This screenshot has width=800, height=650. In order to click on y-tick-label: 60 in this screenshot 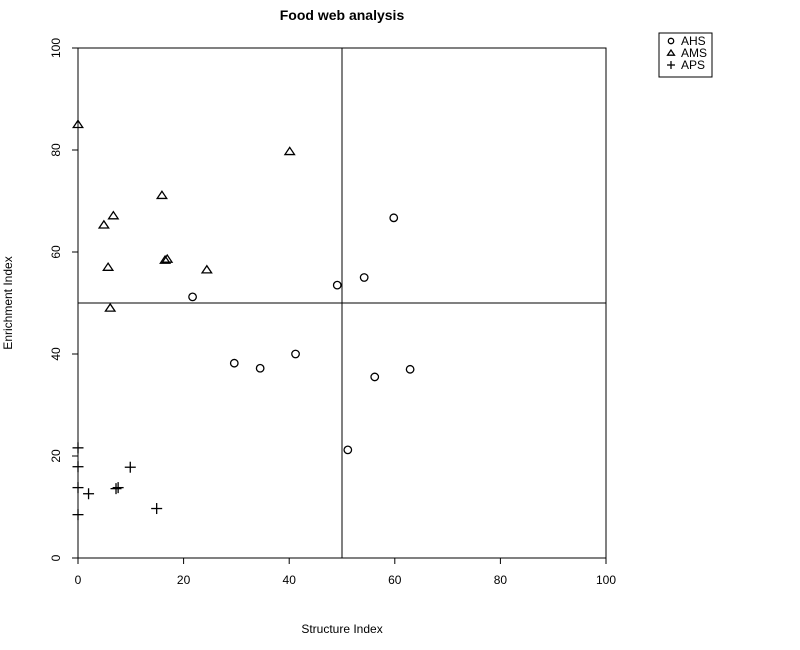, I will do `click(56, 252)`.